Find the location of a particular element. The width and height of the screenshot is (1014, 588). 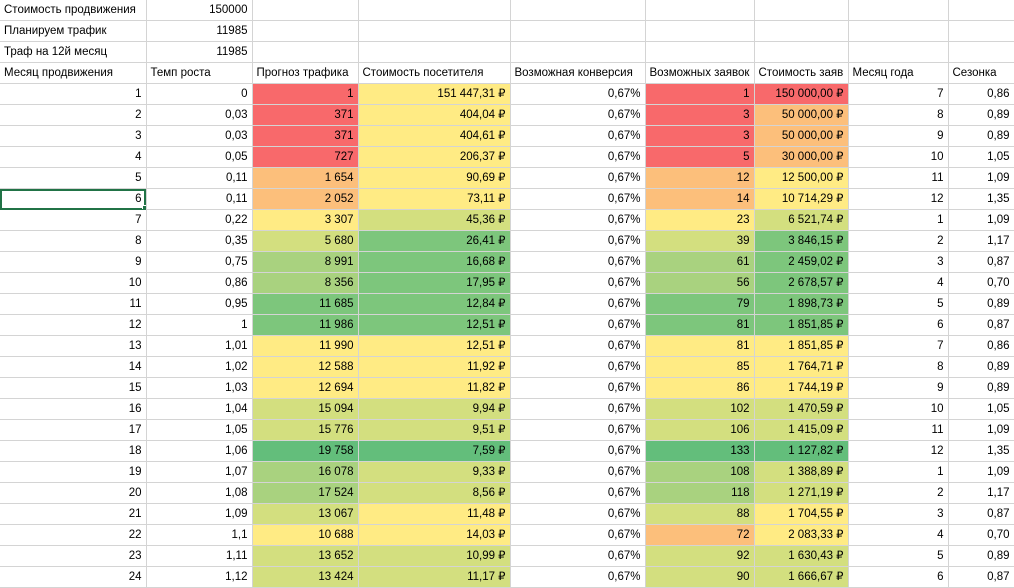

cell-possible-leads: 1 is located at coordinates (700, 94).